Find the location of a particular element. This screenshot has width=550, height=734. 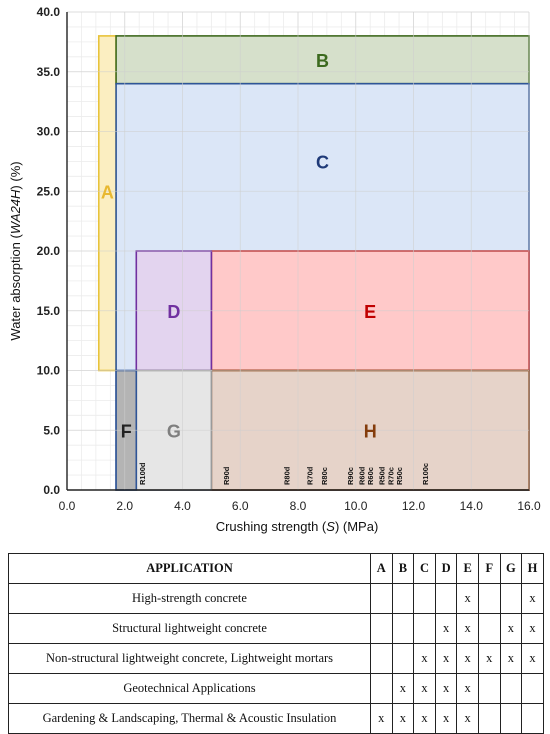

x-tick-label: 12.0 is located at coordinates (414, 506).